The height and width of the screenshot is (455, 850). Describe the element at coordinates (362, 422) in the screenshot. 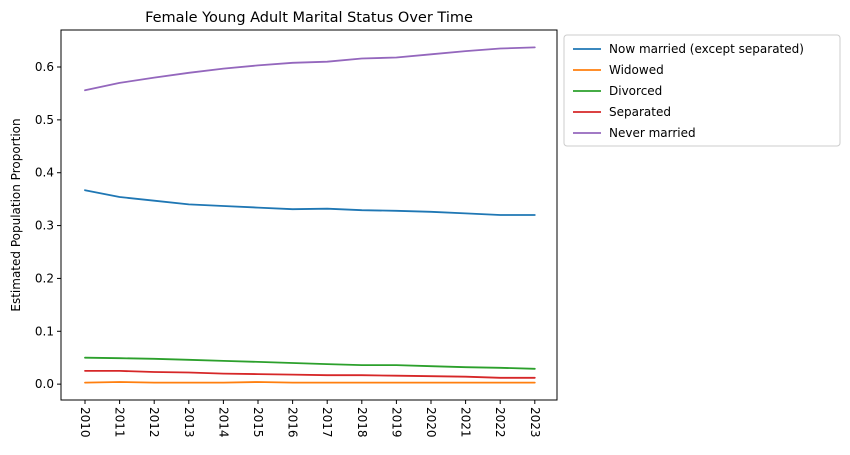

I see `x-tick-label: 2018` at that location.